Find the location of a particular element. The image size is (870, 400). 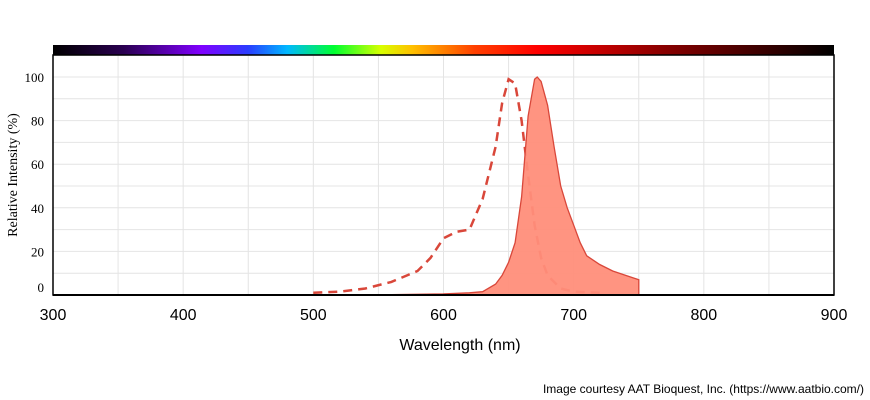

x-tick-label: 400 is located at coordinates (183, 315).